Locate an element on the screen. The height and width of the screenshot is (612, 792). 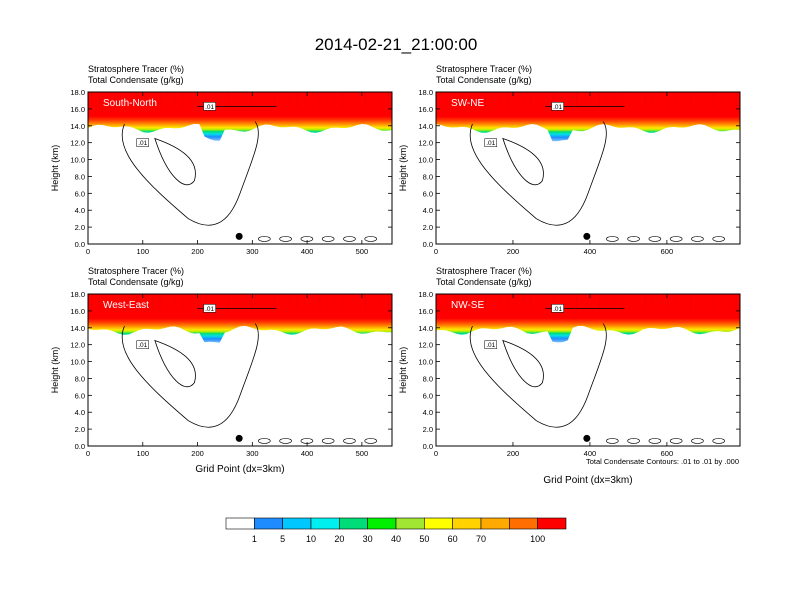
x-tick-label: 600 is located at coordinates (667, 453).